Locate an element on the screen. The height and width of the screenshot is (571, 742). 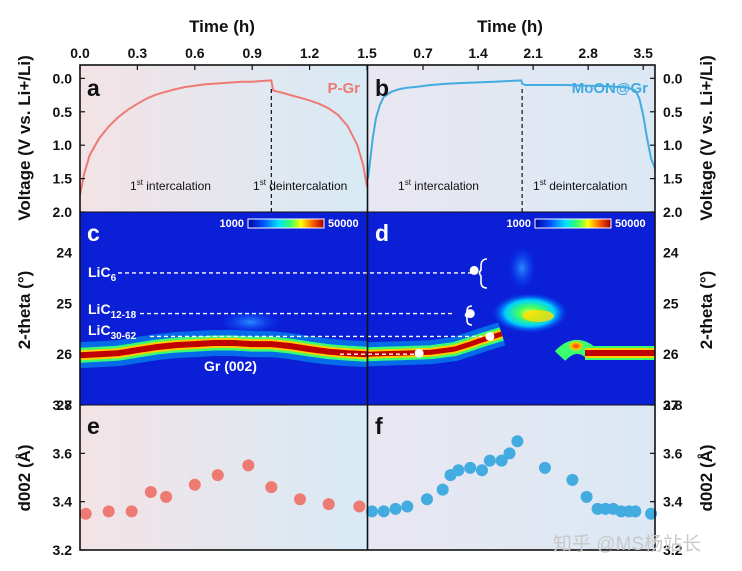
panel-f-bg is located at coordinates (511, 477).